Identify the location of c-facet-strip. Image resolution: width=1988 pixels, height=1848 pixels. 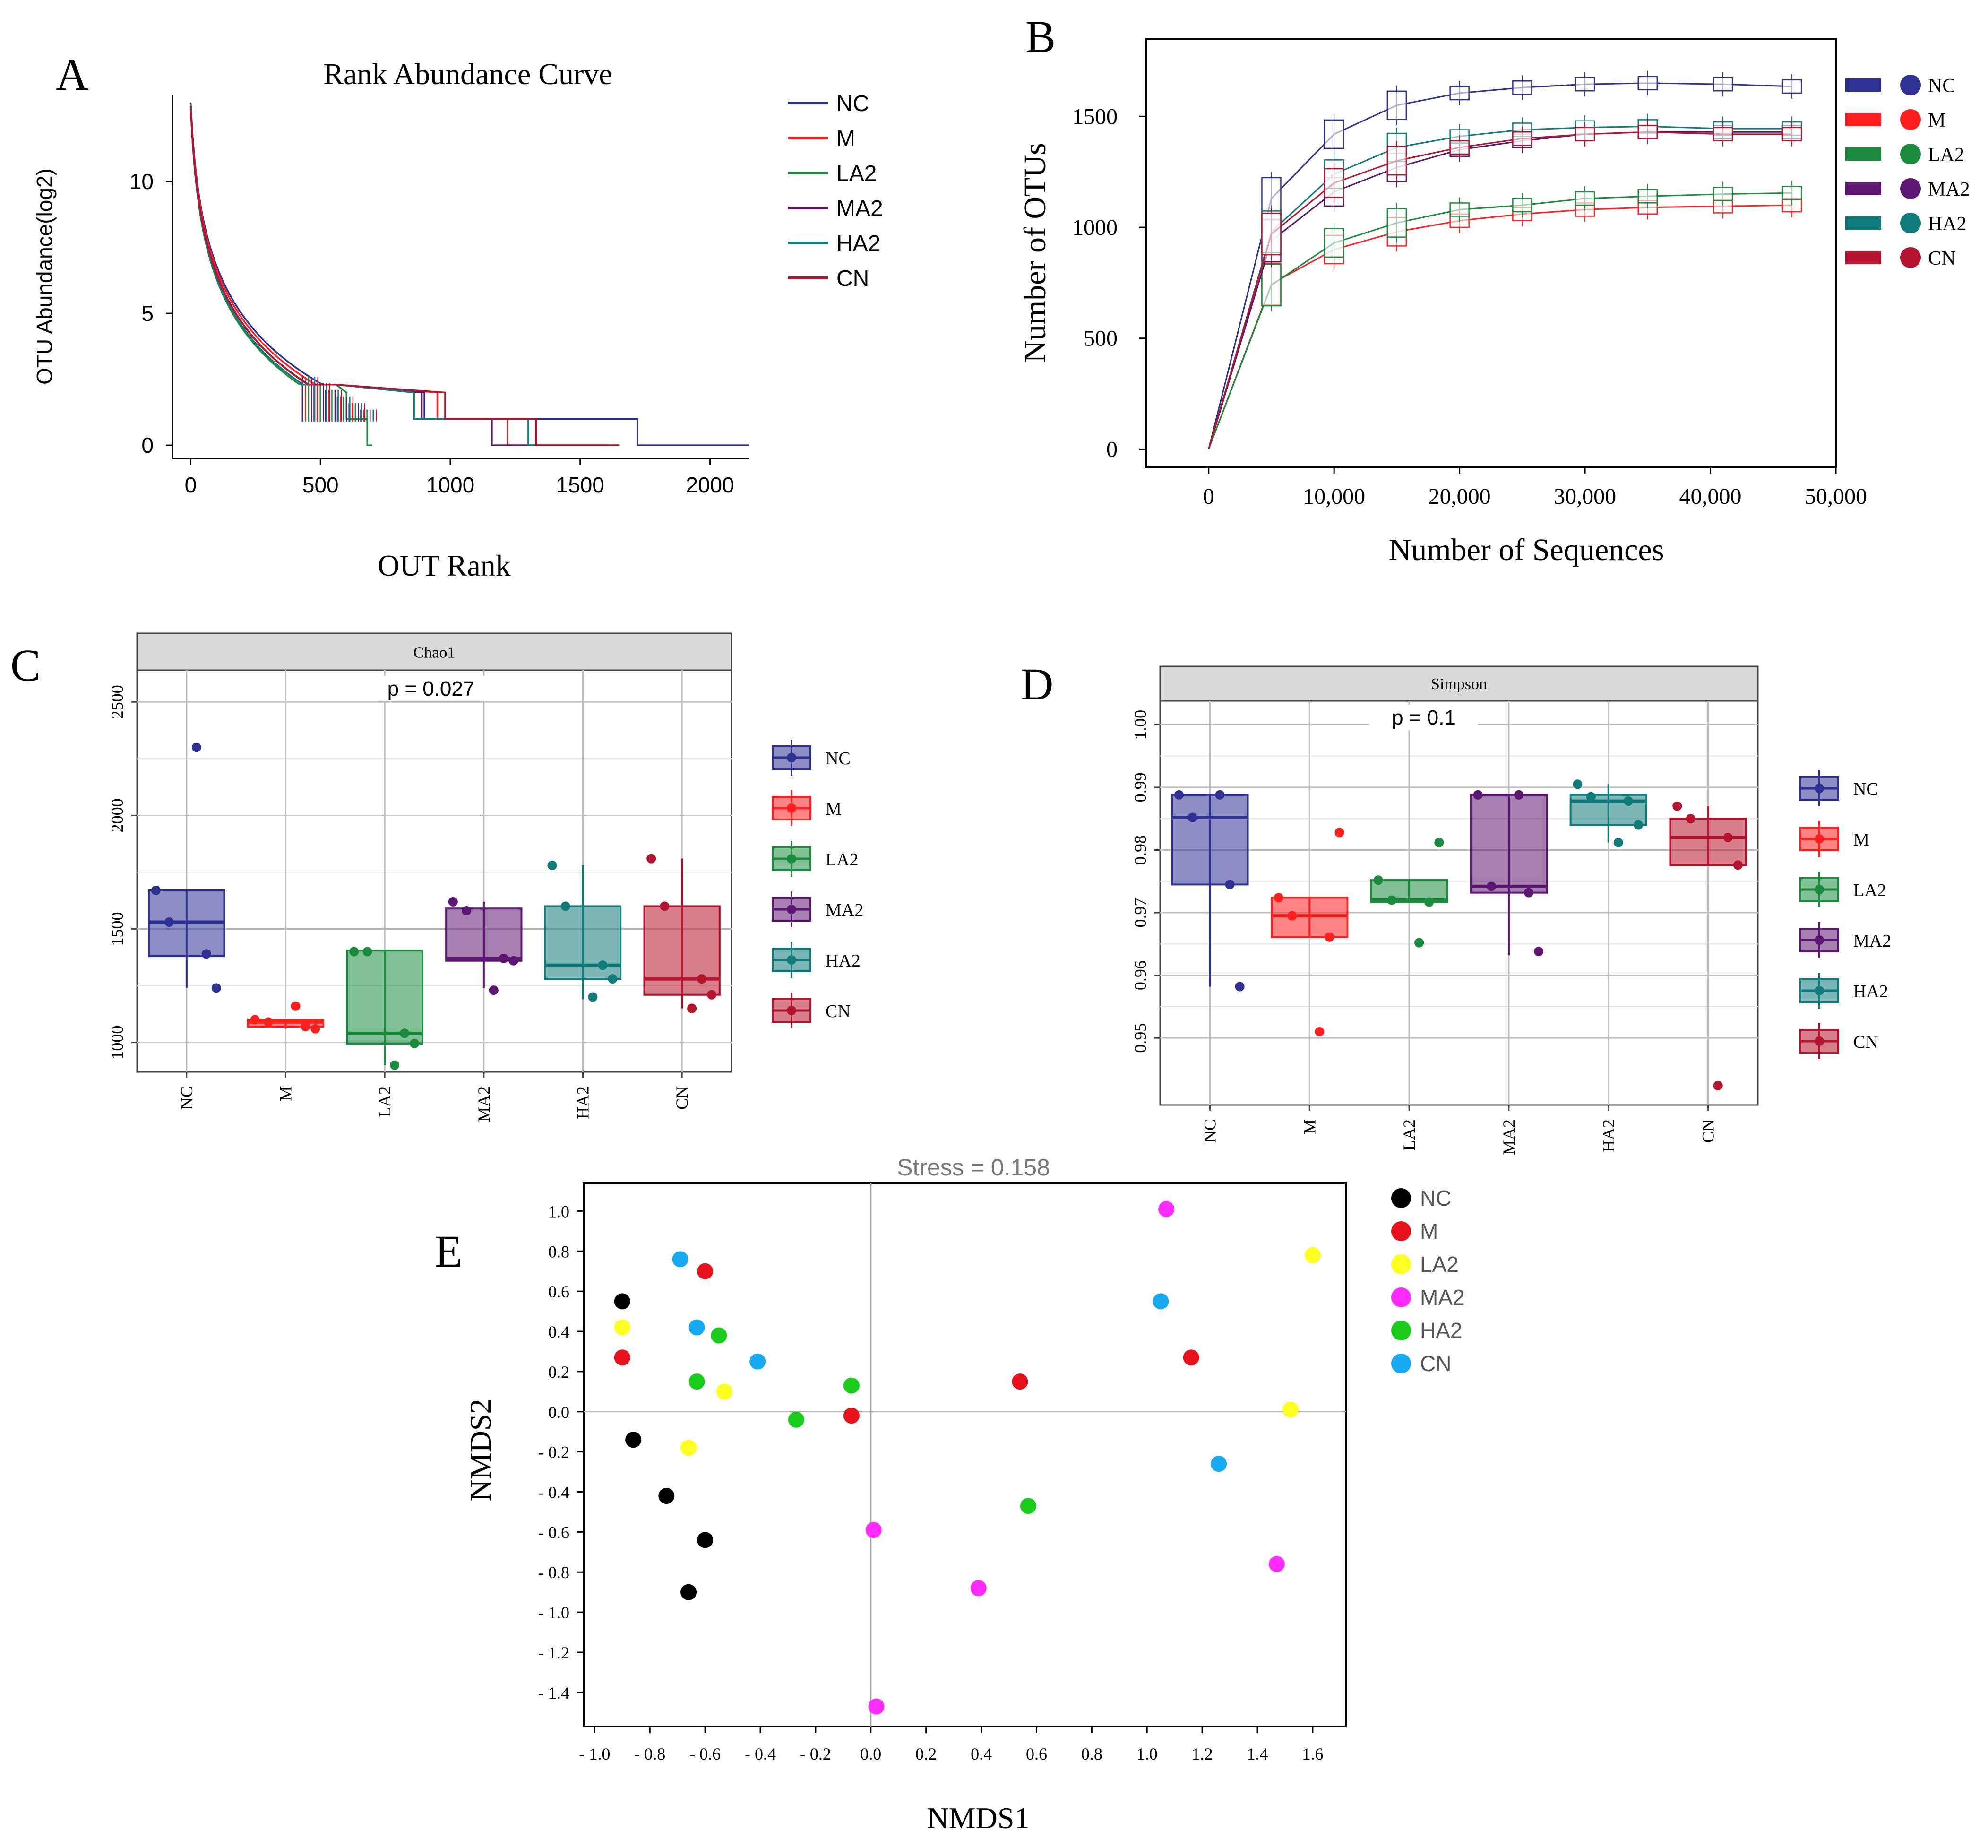
(434, 651).